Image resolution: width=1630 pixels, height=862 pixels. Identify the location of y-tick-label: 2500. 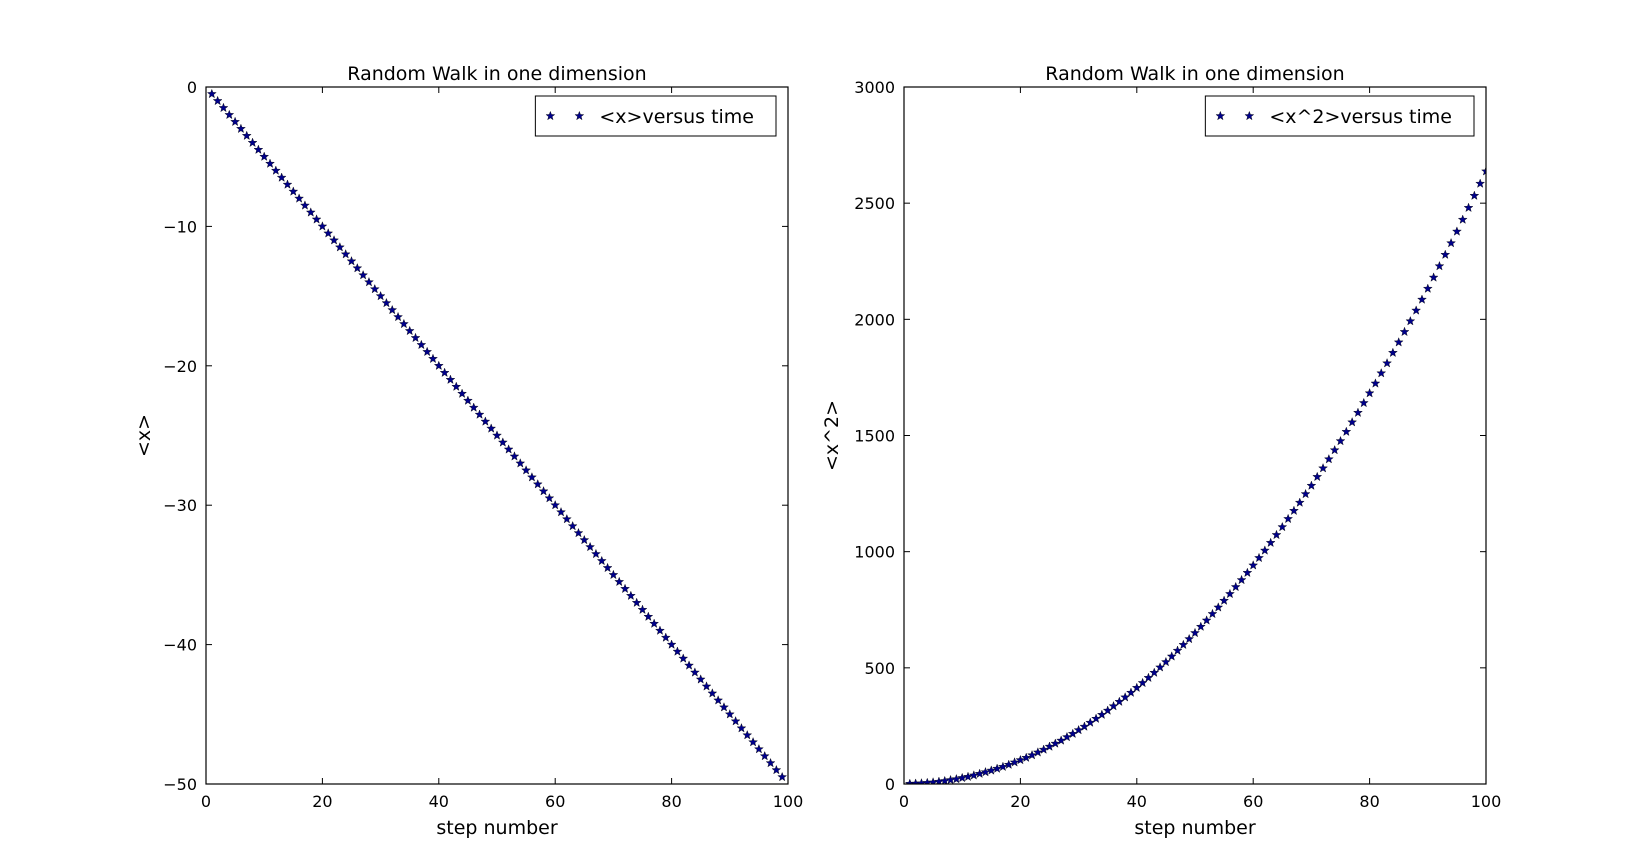
(874, 203).